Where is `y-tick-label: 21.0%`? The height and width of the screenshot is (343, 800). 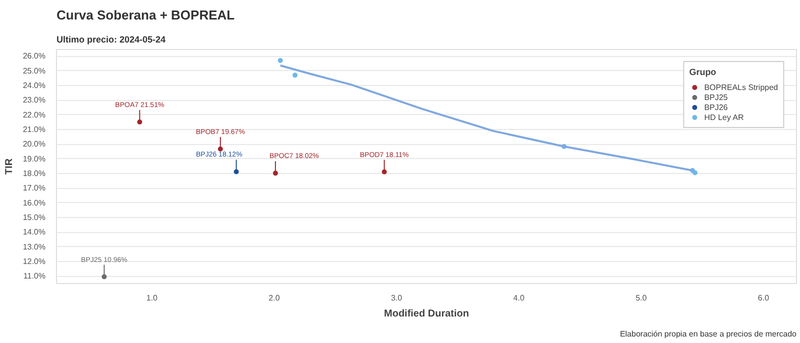
y-tick-label: 21.0% is located at coordinates (34, 129).